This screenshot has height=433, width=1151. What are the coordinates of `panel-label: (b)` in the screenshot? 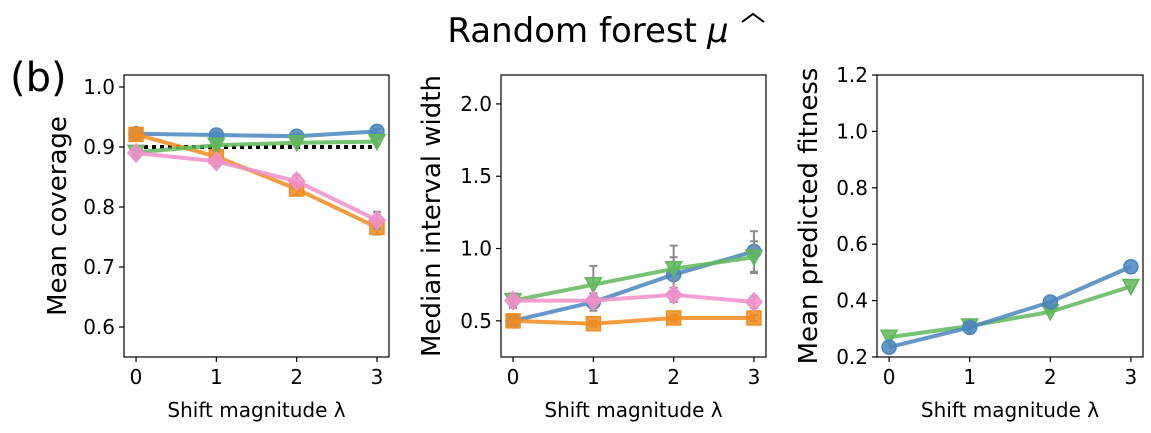 It's located at (38, 78).